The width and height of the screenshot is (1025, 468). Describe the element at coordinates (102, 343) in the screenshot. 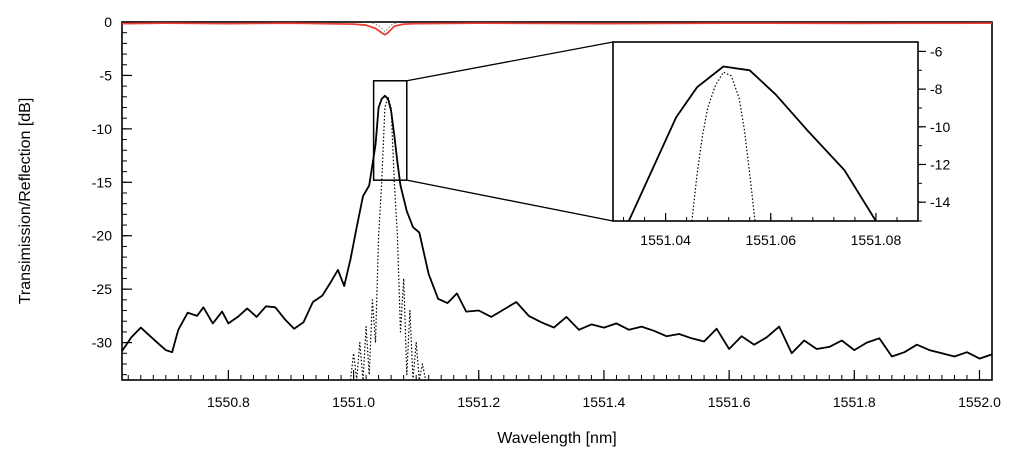

I see `y-tick-label: -30` at that location.